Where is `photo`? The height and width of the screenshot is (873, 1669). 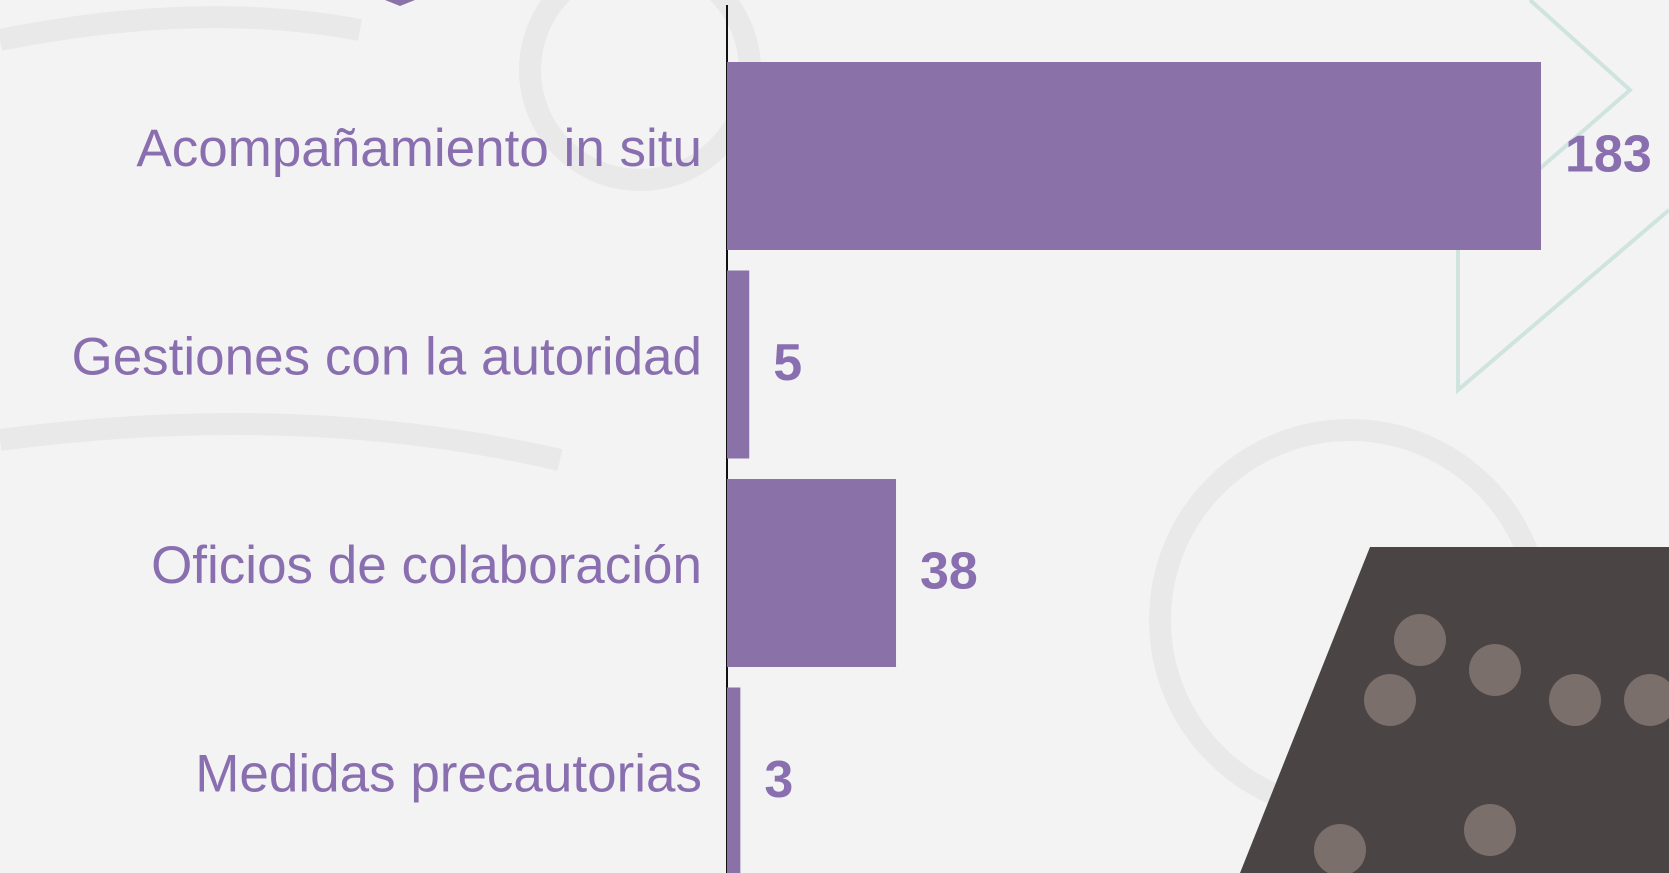 photo is located at coordinates (1454, 710).